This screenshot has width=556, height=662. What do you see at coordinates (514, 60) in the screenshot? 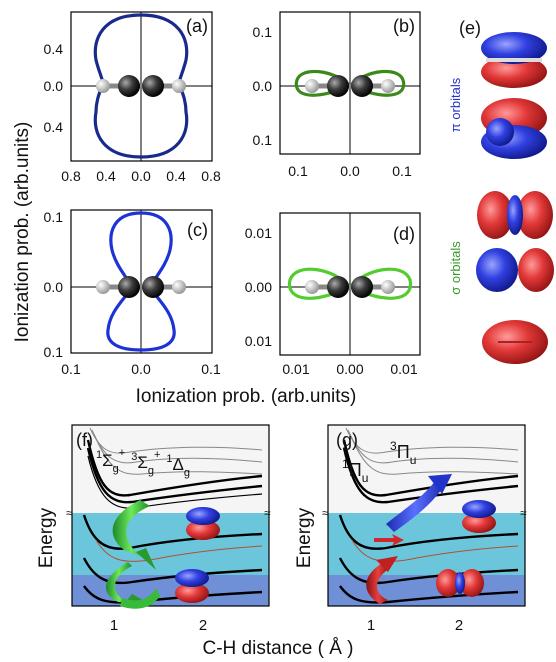
I see `pi-orbital-1-icon` at bounding box center [514, 60].